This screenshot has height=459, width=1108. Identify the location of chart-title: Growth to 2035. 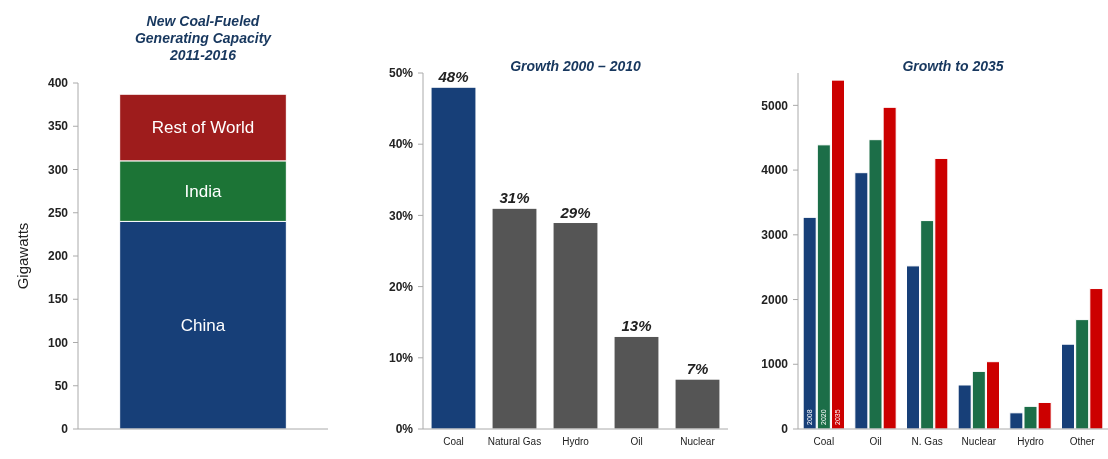
(953, 66).